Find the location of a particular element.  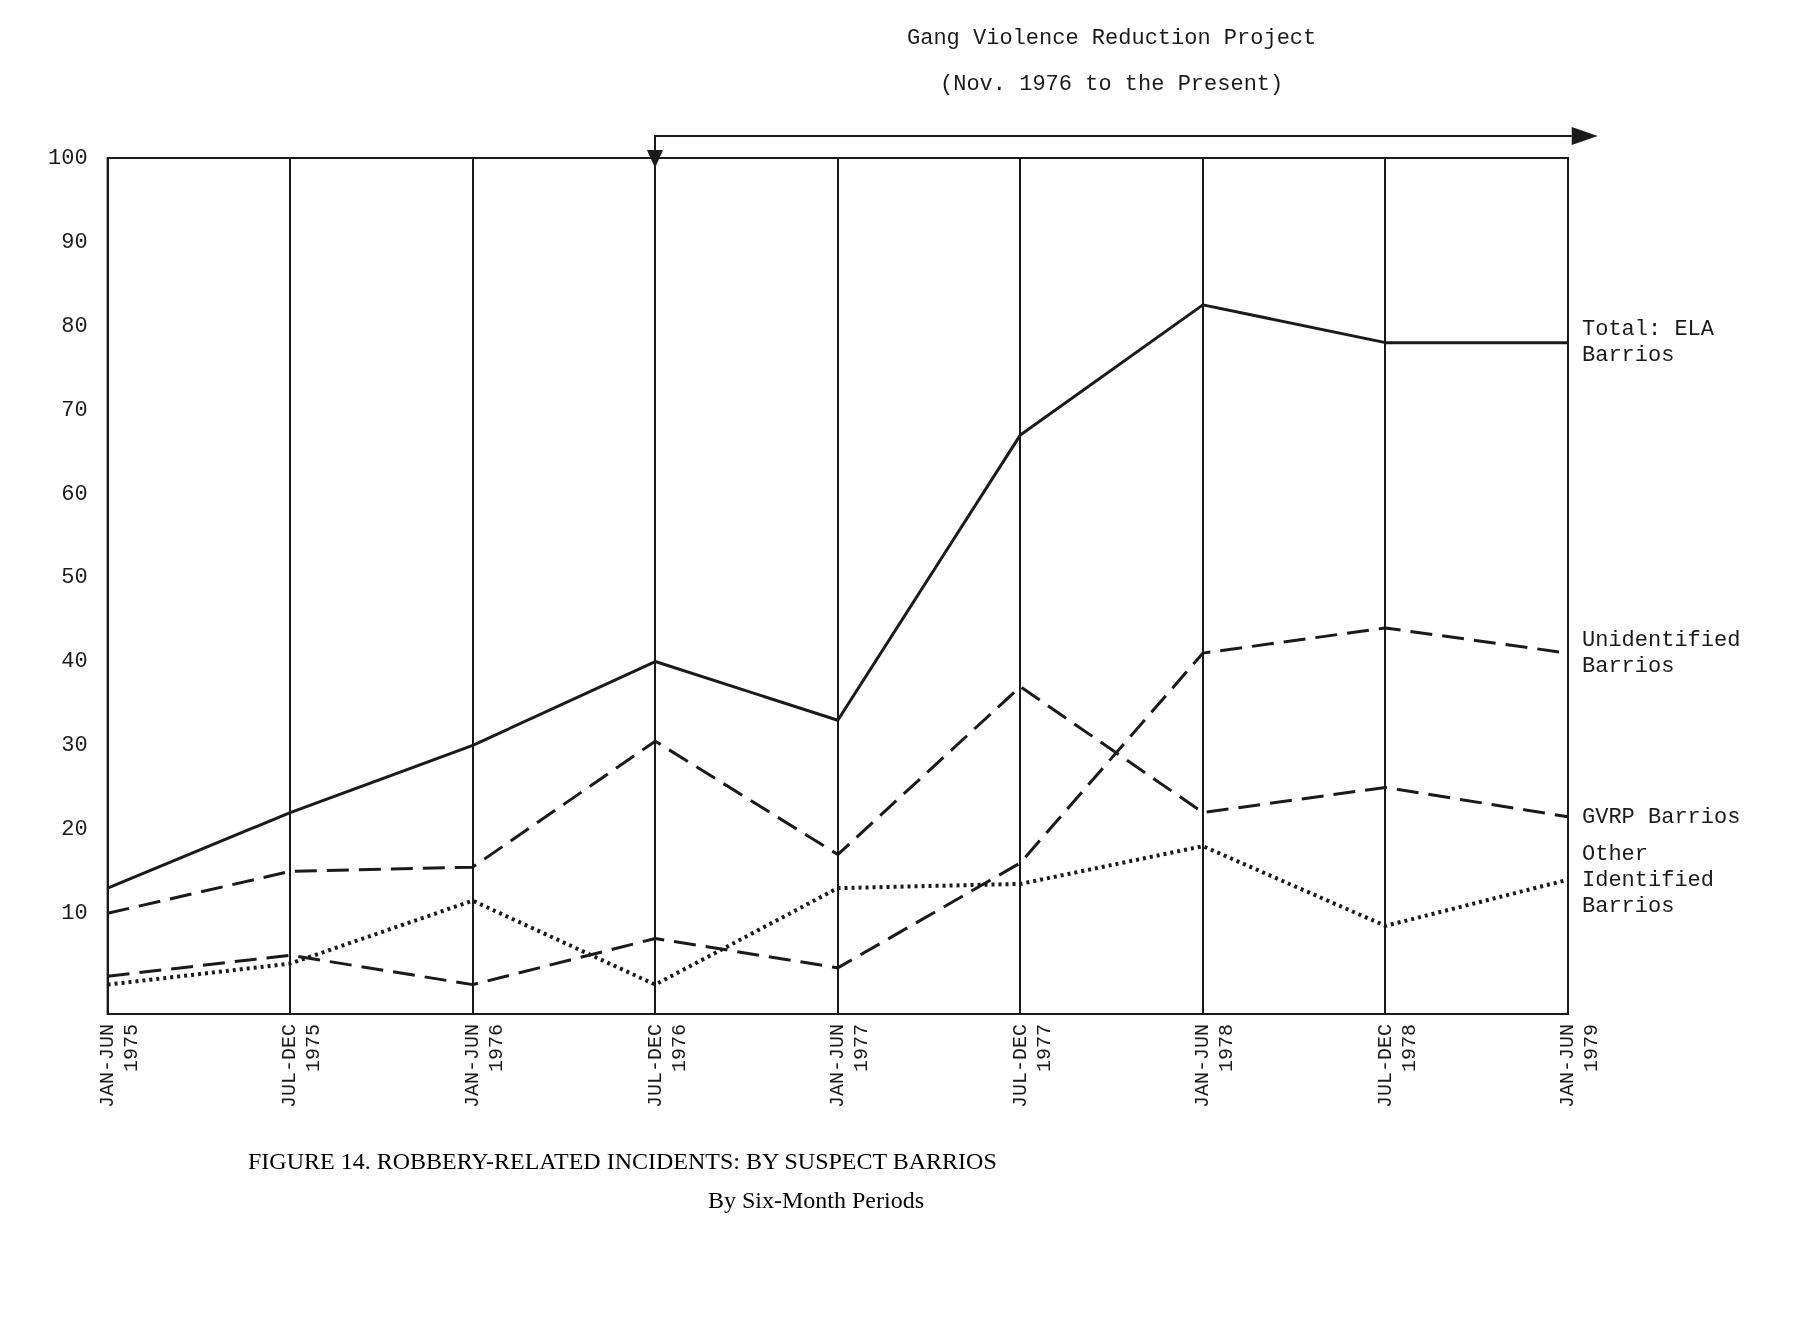

y-tick-label: 40 is located at coordinates (74, 662).